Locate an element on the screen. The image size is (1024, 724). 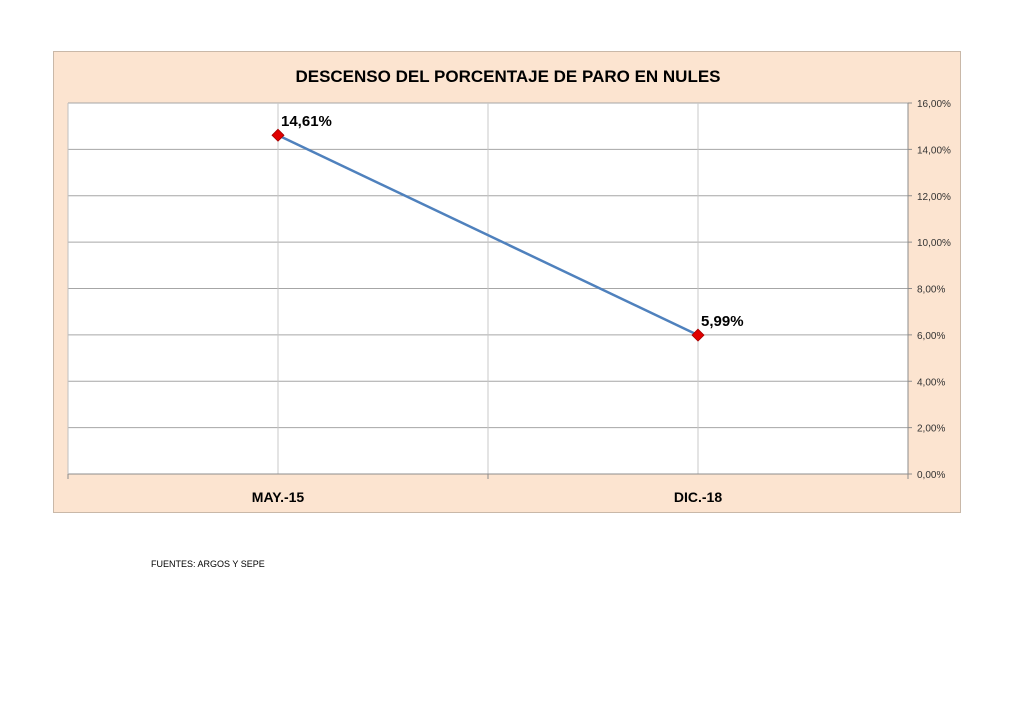
data-series is located at coordinates (488, 235).